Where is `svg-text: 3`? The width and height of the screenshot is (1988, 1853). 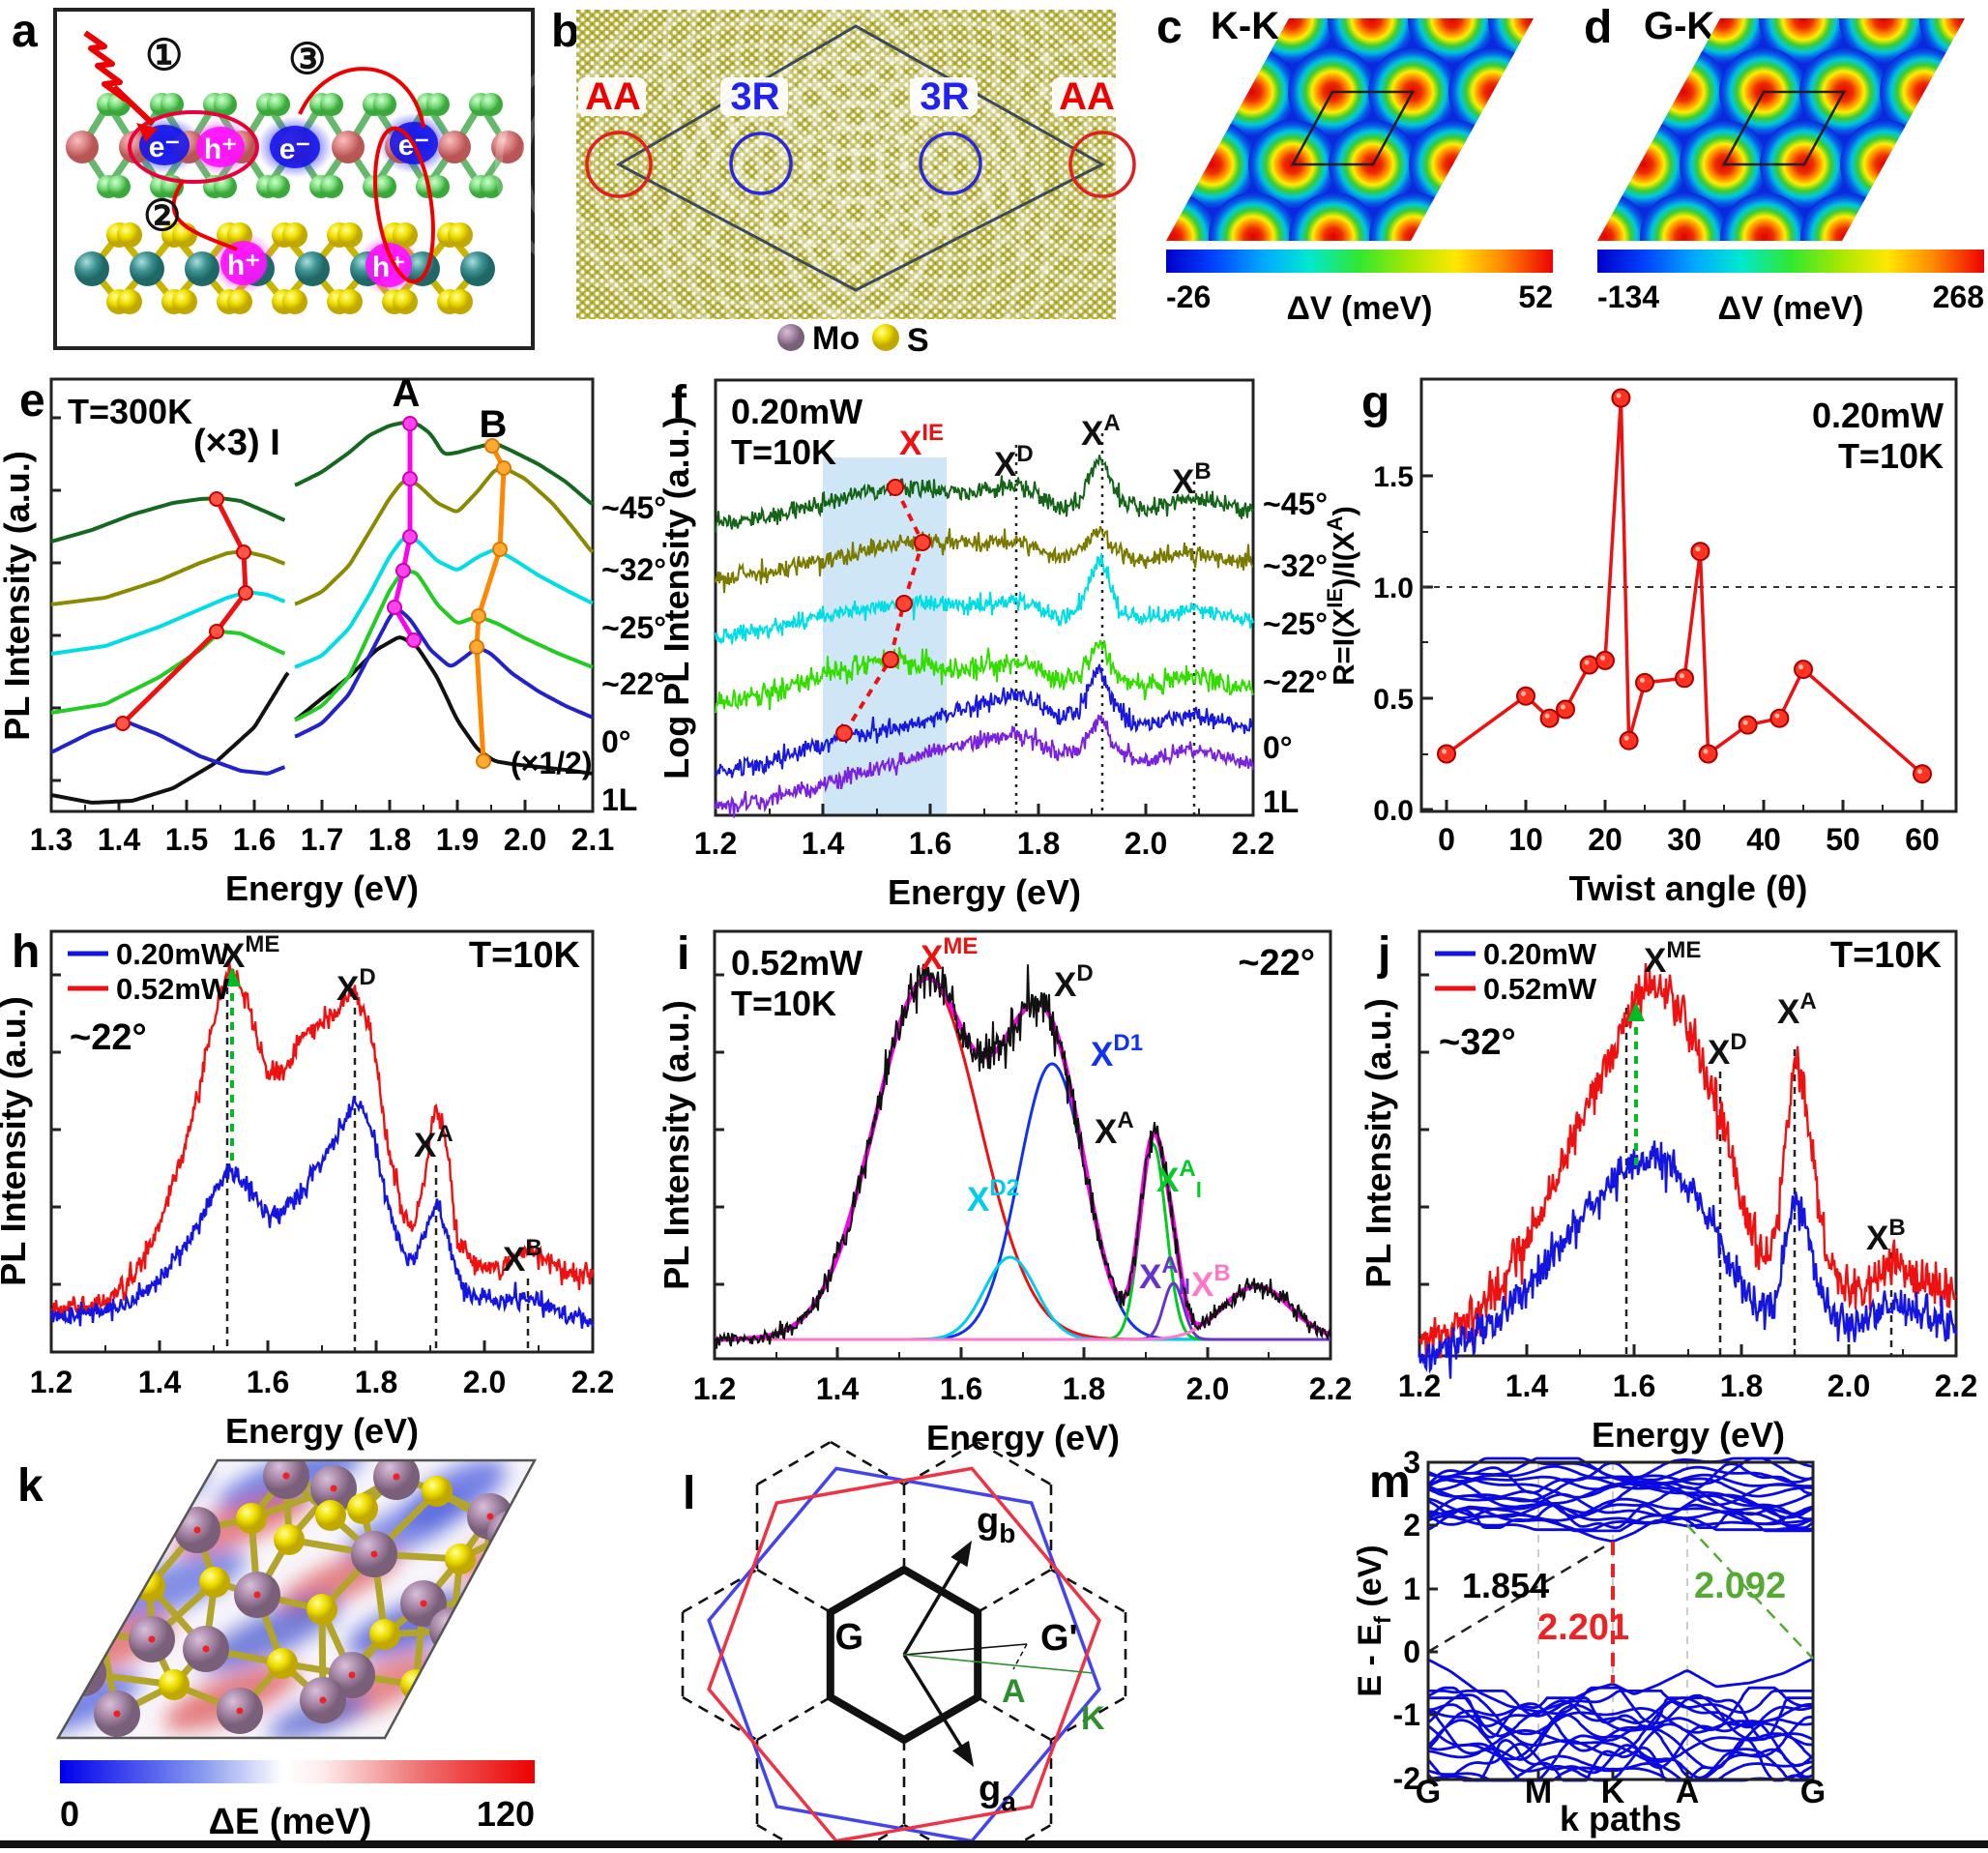
svg-text: 3 is located at coordinates (1411, 1462).